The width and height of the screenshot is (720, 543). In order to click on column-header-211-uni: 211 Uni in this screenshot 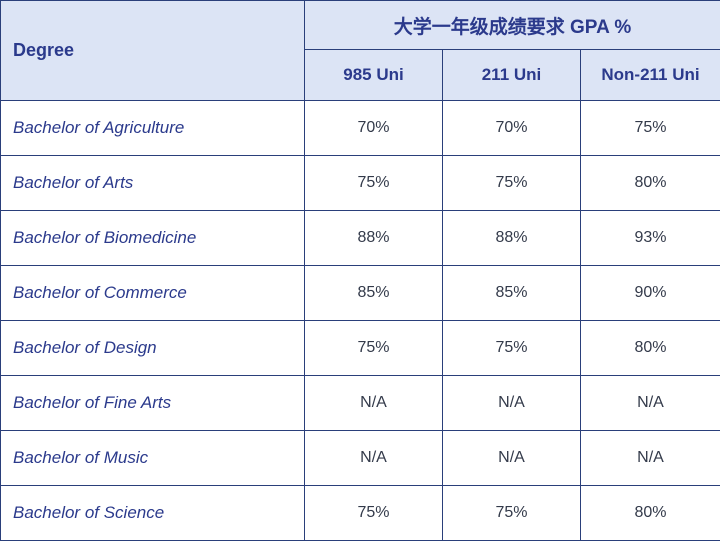, I will do `click(511, 75)`.